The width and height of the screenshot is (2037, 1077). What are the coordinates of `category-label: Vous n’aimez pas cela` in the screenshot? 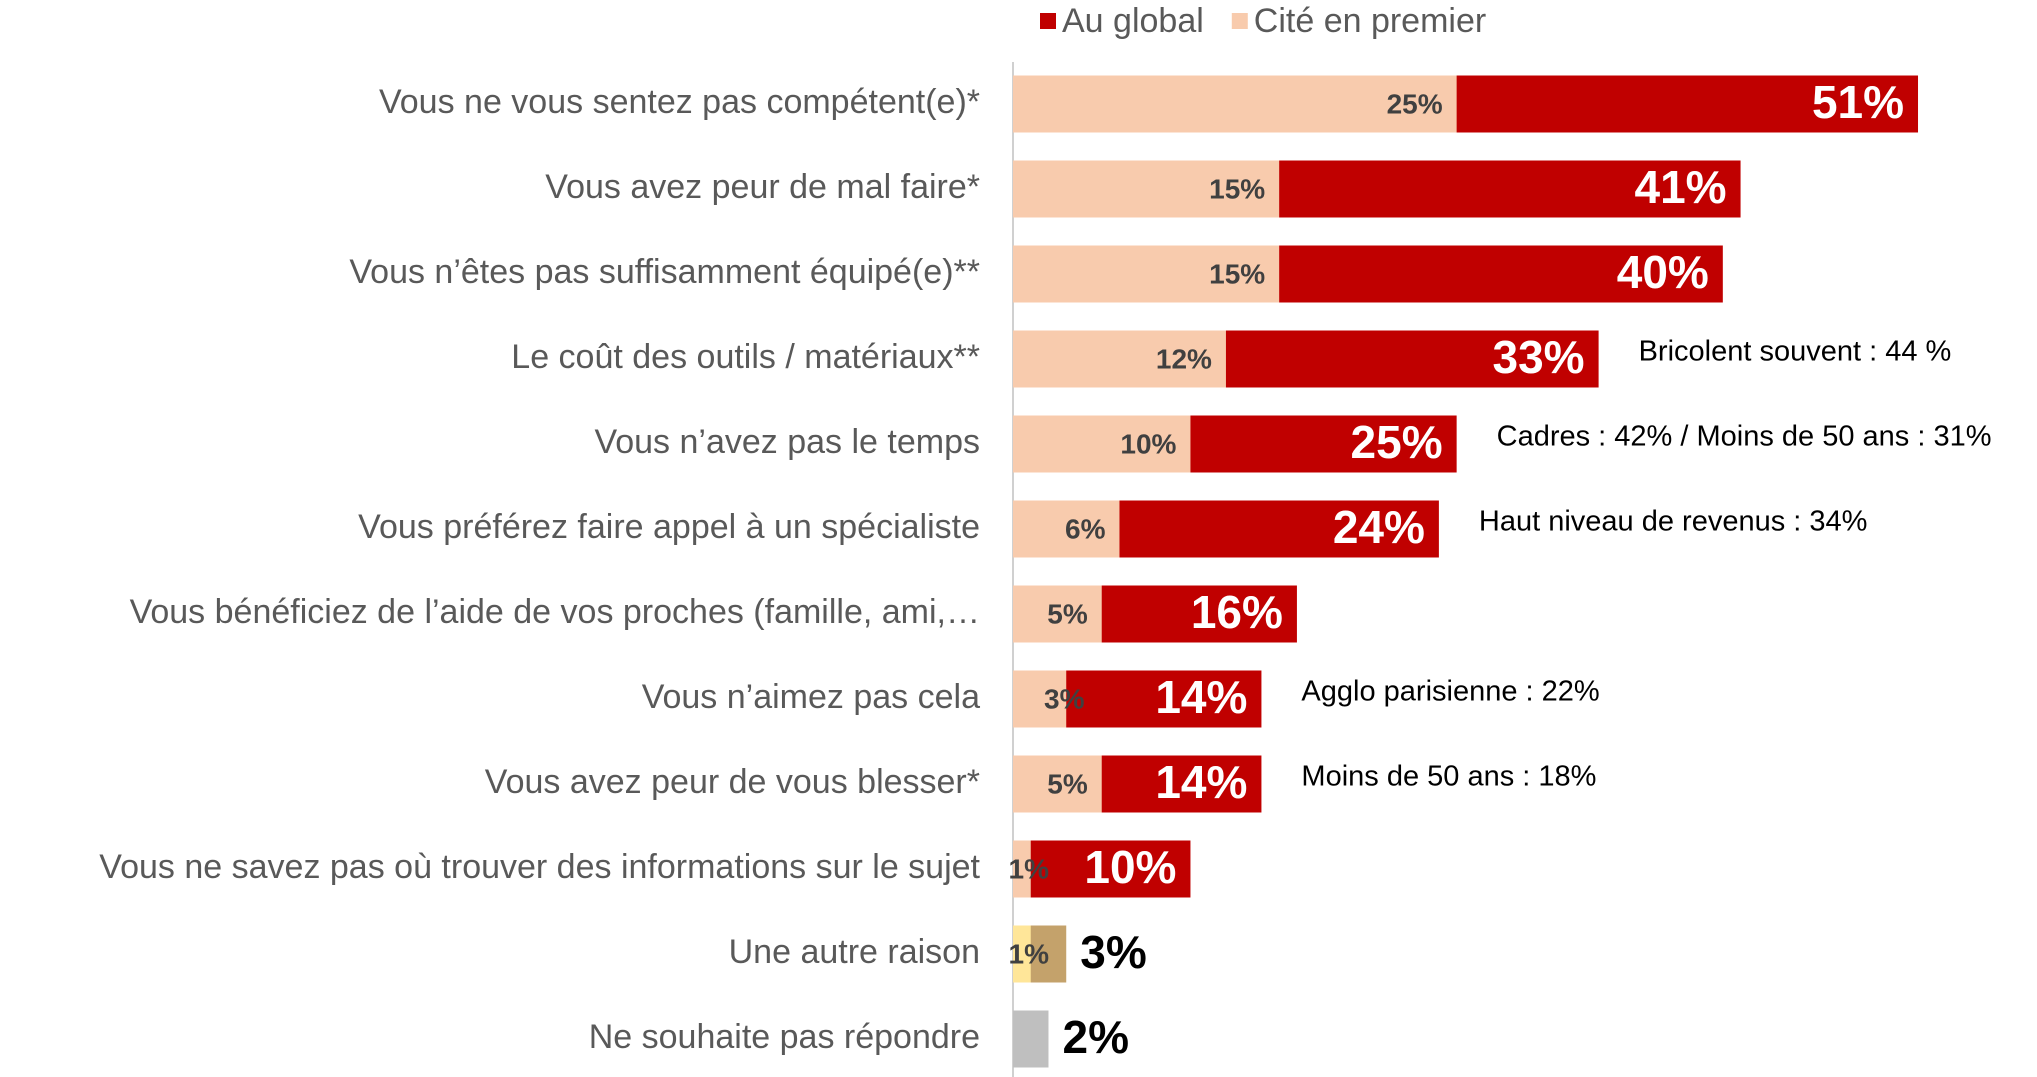 It's located at (811, 697).